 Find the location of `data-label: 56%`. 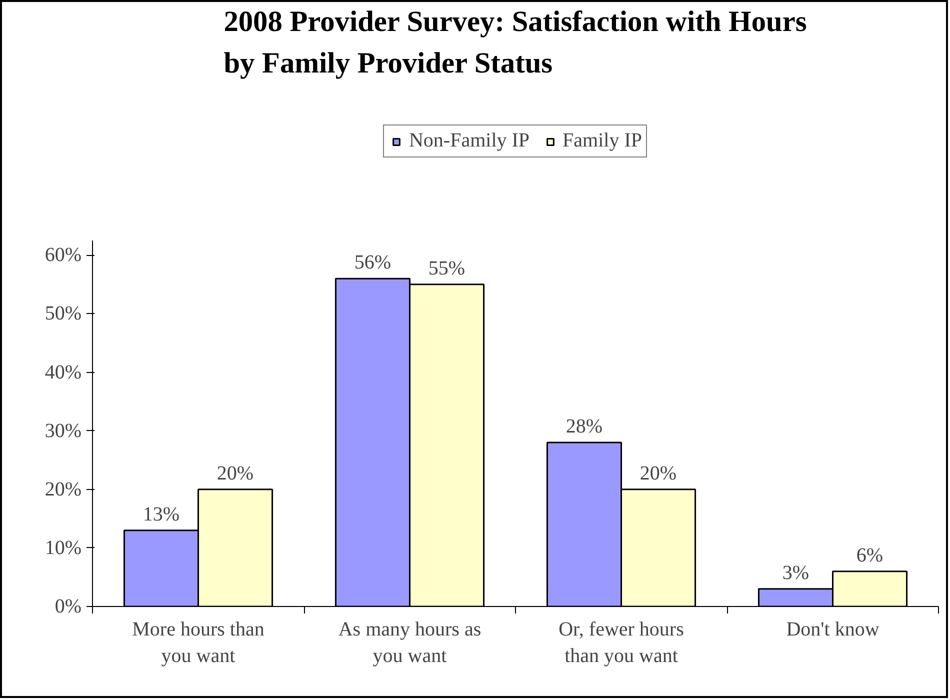

data-label: 56% is located at coordinates (373, 263).